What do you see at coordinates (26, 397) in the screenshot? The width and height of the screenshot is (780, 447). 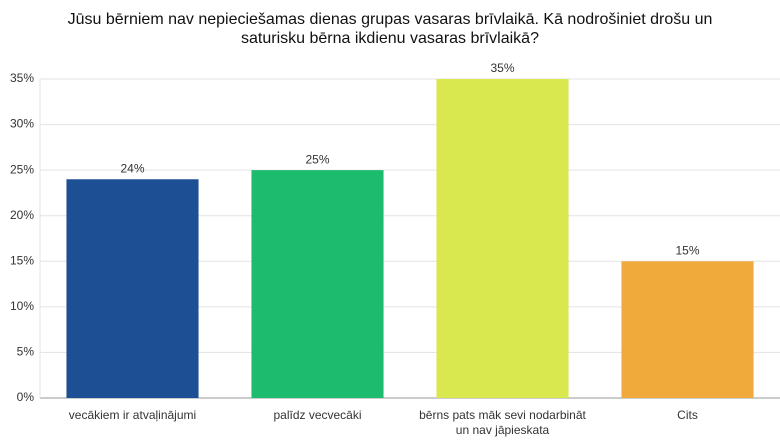 I see `y-tick-label: 0%` at bounding box center [26, 397].